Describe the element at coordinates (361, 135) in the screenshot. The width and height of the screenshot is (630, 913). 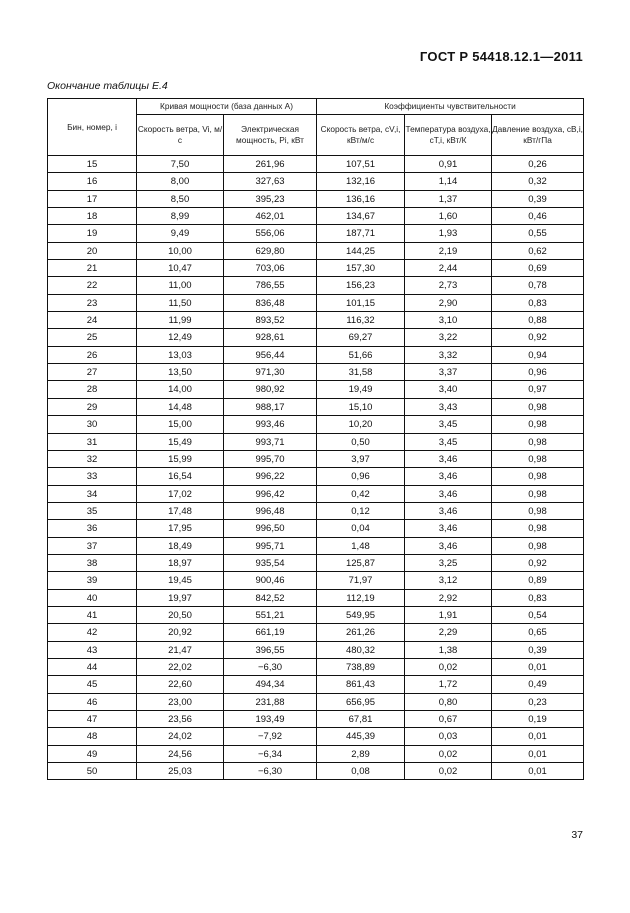
I see `header-c-wind: Скорость ветра, cV,i, кВт/м/с` at that location.